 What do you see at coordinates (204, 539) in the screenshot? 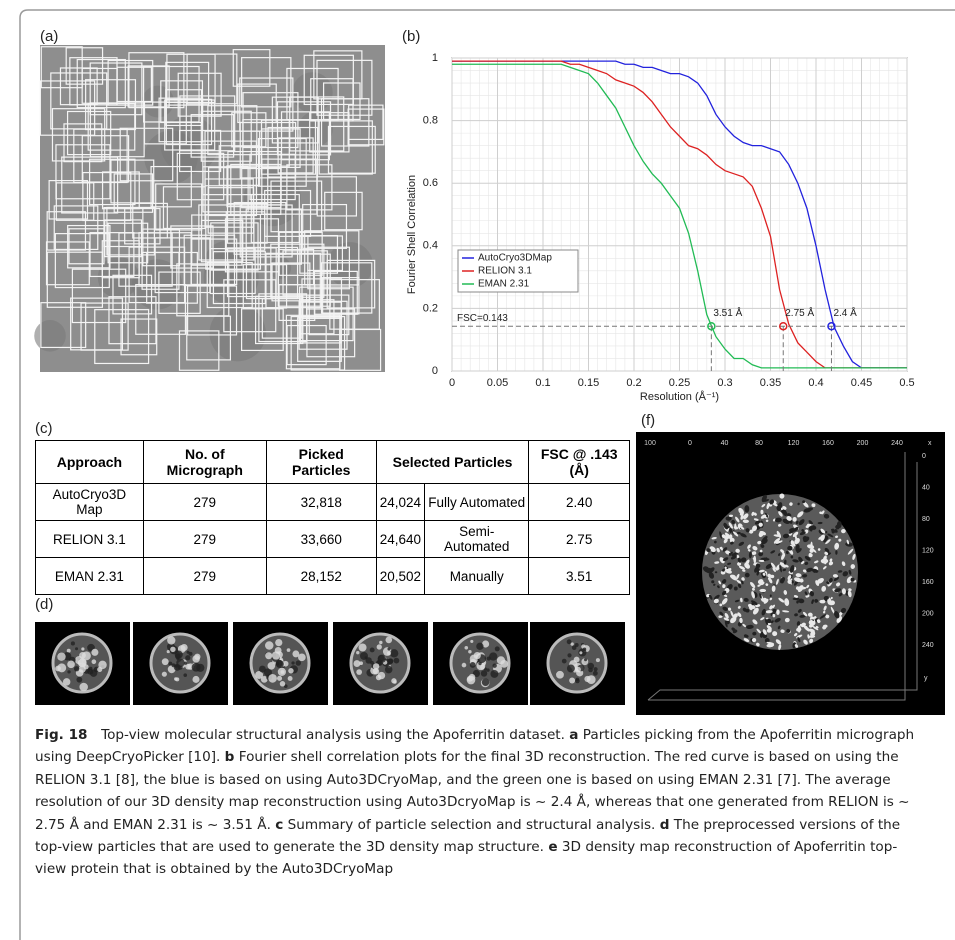
I see `table-cell: 279` at bounding box center [204, 539].